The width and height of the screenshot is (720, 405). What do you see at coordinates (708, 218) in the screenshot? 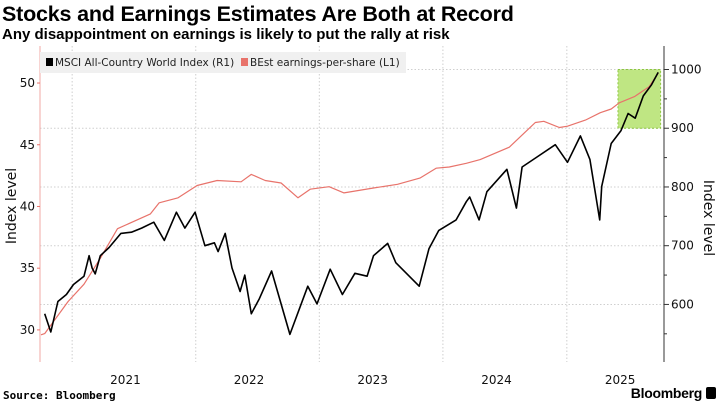
I see `right-axis-title: Index level` at bounding box center [708, 218].